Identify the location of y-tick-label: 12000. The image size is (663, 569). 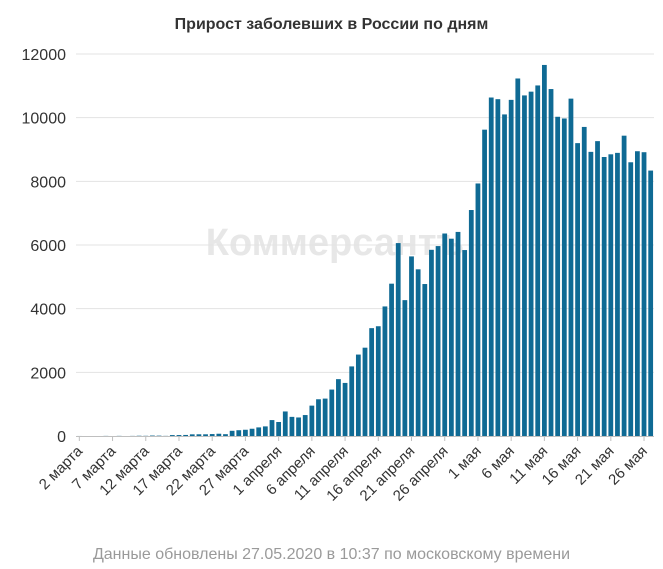
(44, 55).